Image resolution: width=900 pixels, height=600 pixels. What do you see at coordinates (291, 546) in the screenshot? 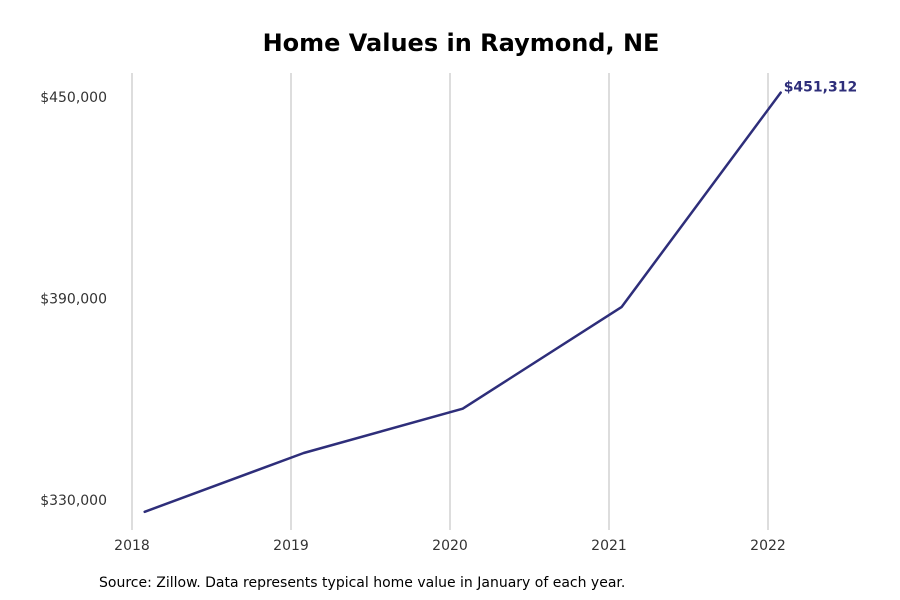
I see `x-tick-label: 2019` at bounding box center [291, 546].